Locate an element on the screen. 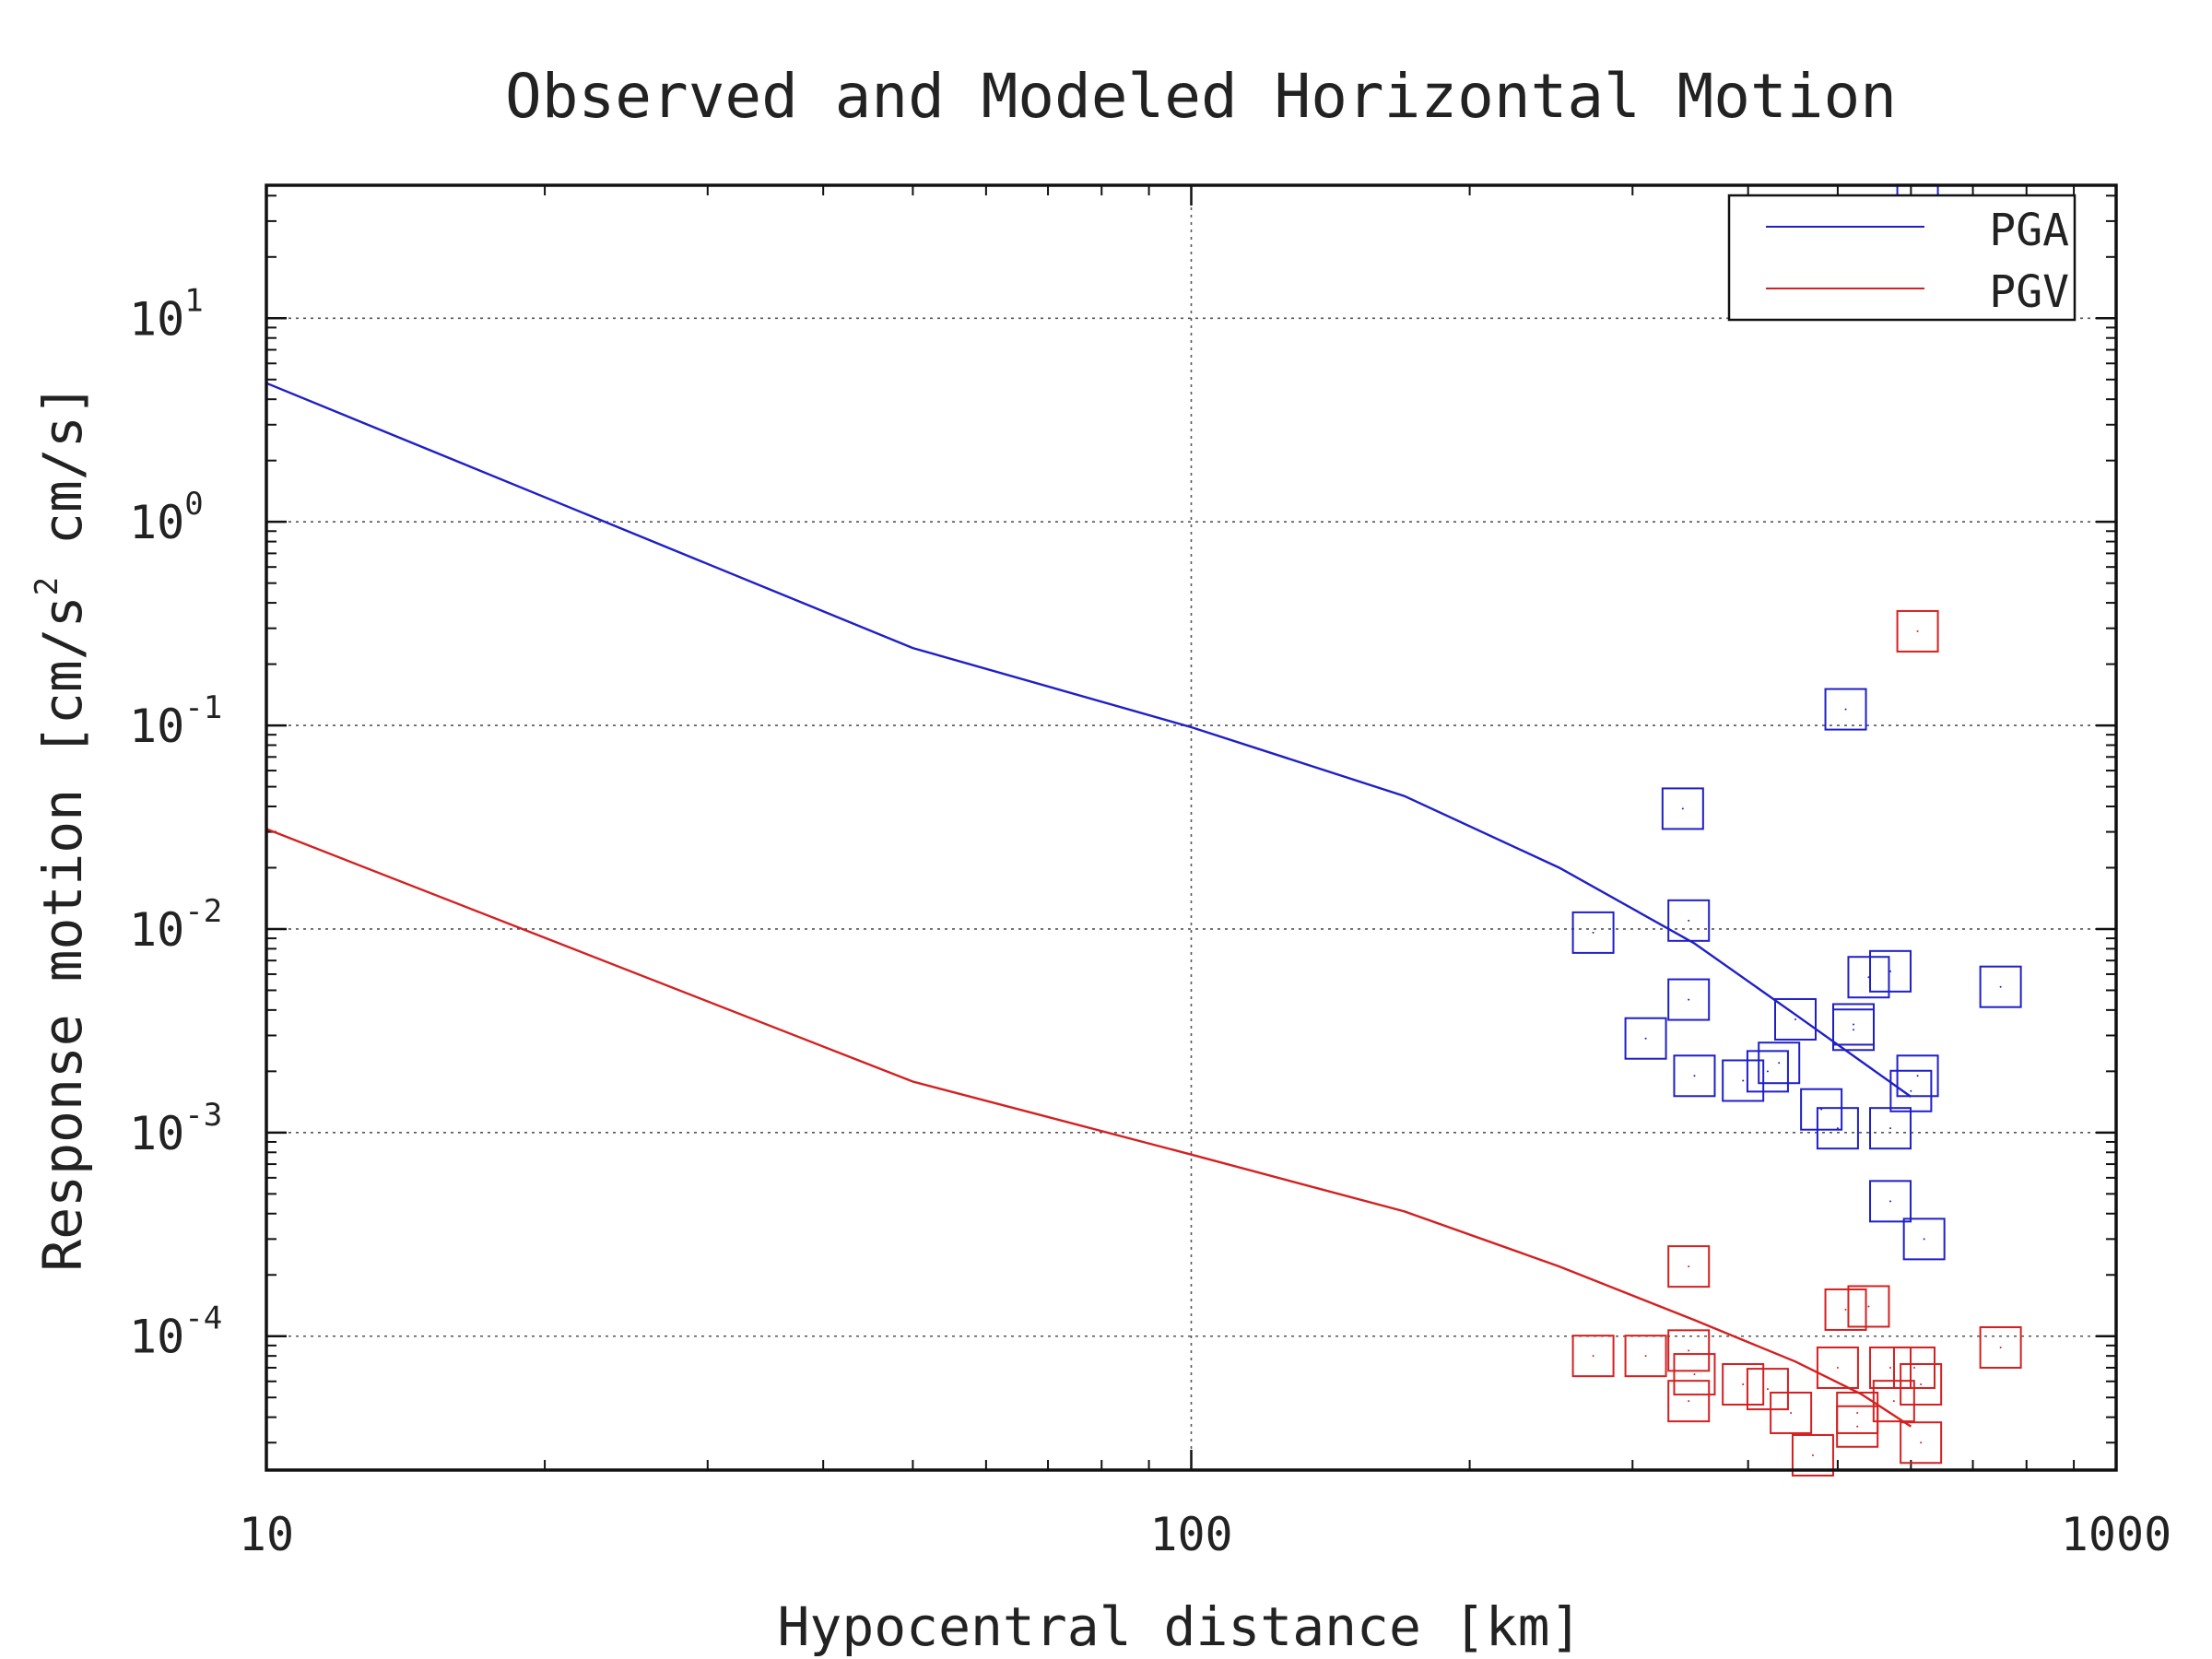  y-tick-label: 10⁻³ is located at coordinates (175, 1128).